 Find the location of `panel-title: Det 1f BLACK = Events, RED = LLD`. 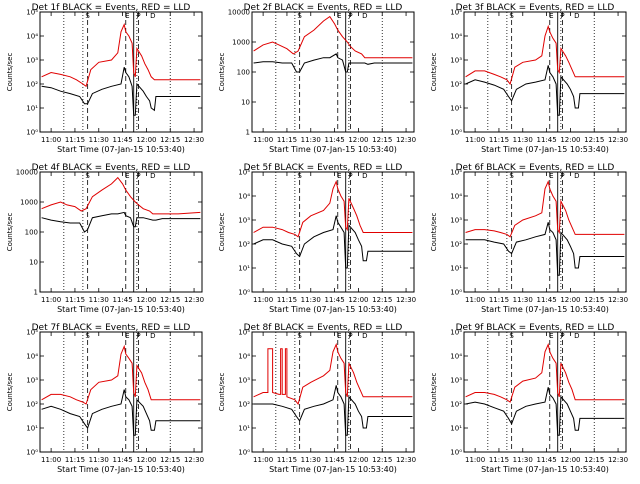

panel-title: Det 1f BLACK = Events, RED = LLD is located at coordinates (111, 8).